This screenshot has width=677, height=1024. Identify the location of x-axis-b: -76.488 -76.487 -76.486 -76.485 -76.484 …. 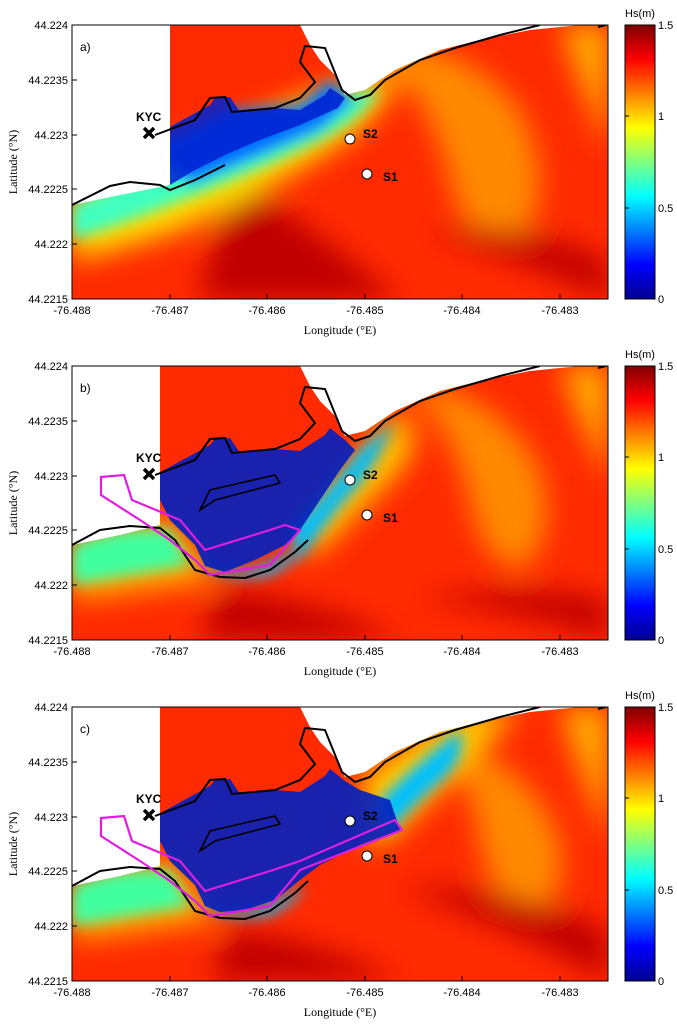
(316, 656).